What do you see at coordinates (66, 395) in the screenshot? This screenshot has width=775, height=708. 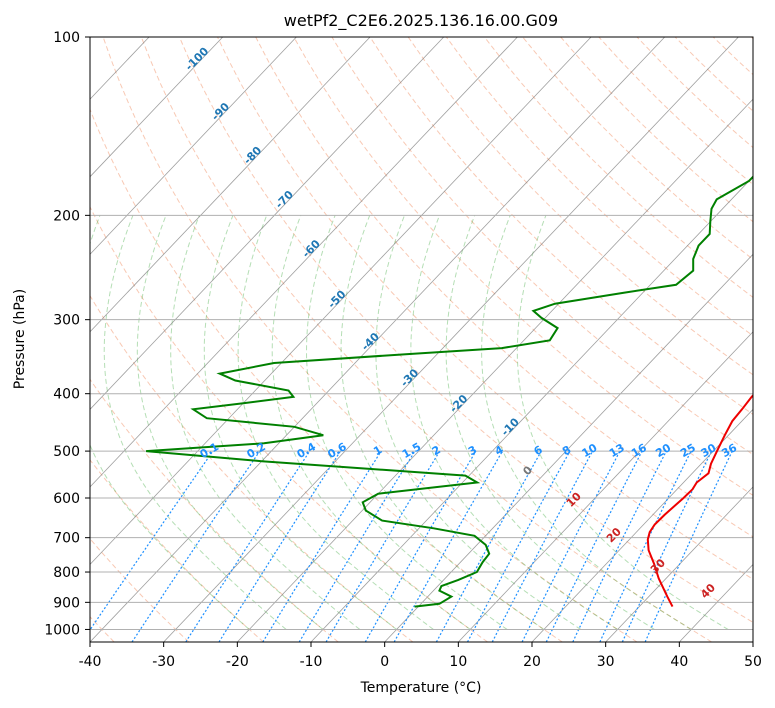 I see `y-tick-label: 400` at bounding box center [66, 395].